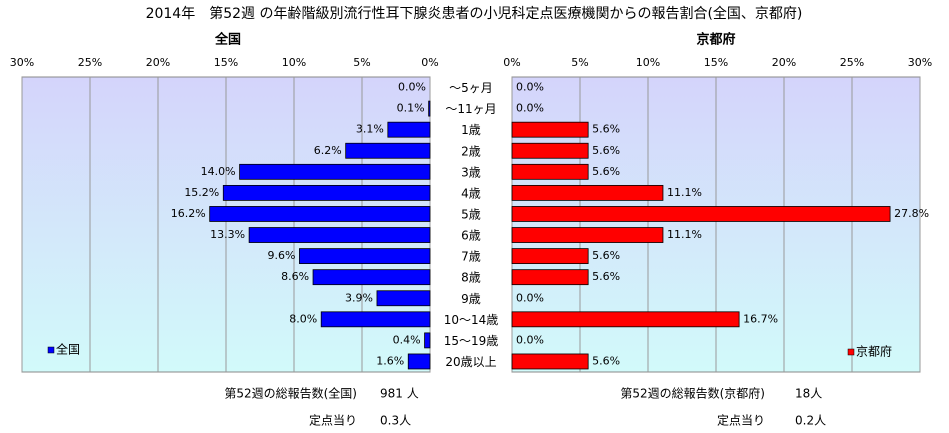 This screenshot has width=949, height=433. Describe the element at coordinates (218, 171) in the screenshot. I see `data-label: 14.0%` at that location.